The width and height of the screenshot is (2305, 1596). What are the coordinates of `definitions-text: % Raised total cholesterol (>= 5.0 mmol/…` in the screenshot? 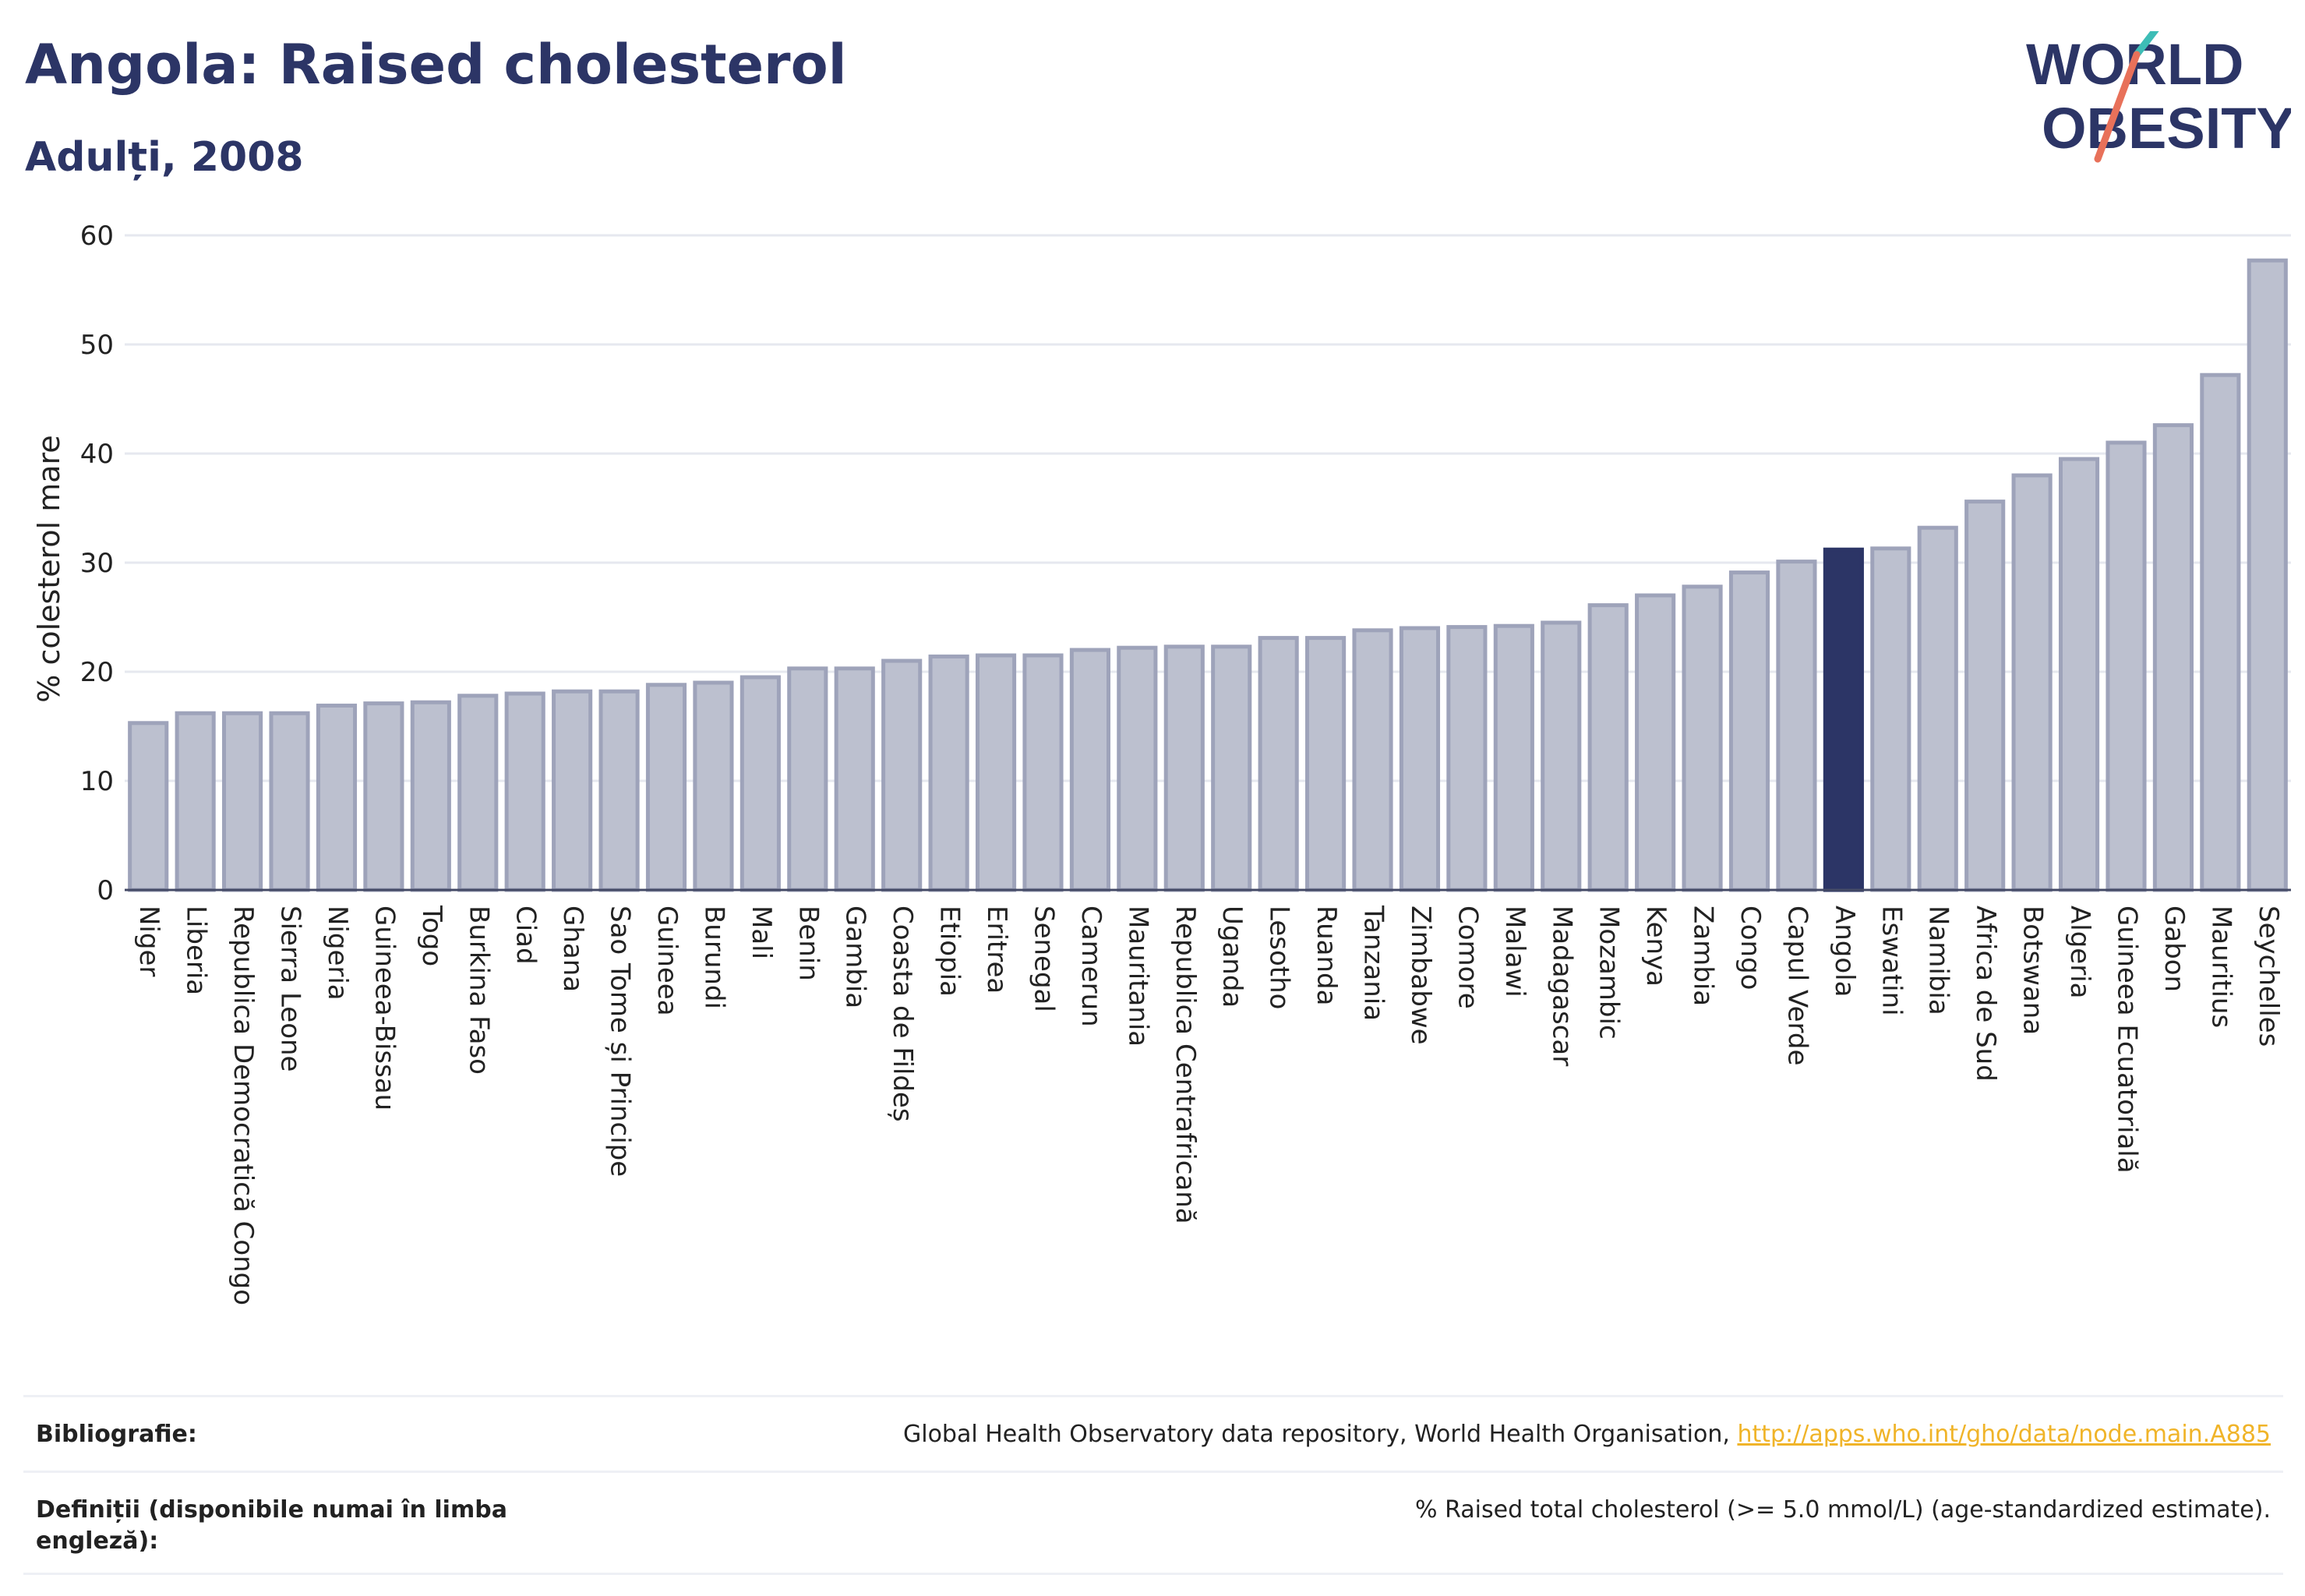 It's located at (1843, 1510).